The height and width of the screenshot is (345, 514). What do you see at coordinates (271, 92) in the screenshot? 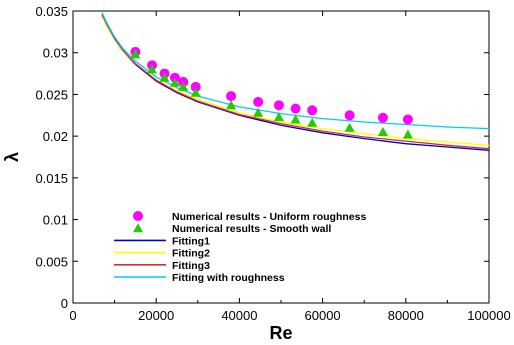
I see `data-points` at bounding box center [271, 92].